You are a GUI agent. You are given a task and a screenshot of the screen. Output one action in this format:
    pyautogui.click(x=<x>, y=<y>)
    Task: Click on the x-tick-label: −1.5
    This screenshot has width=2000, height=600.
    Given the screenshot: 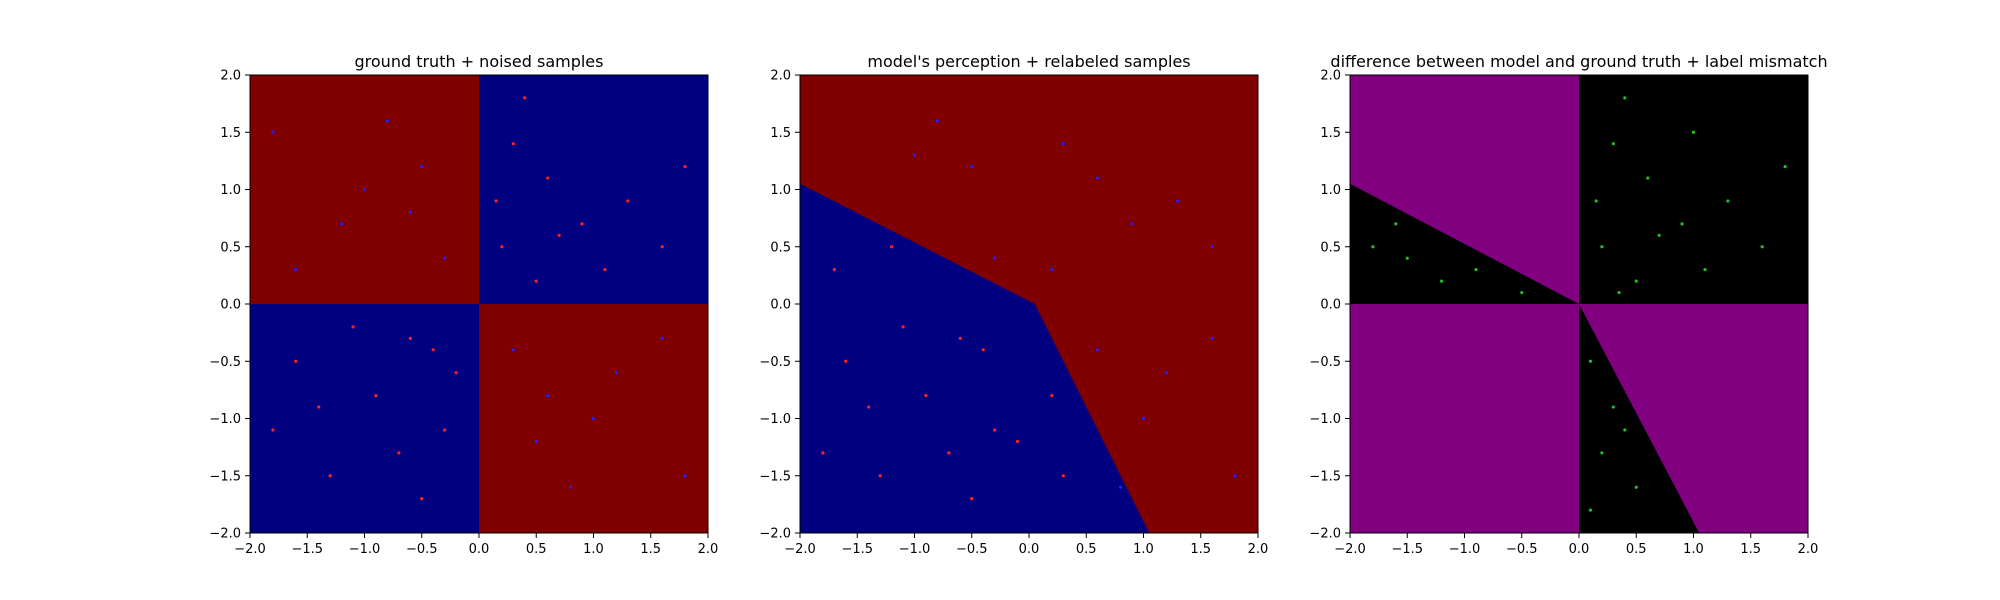 What is the action you would take?
    pyautogui.click(x=857, y=549)
    